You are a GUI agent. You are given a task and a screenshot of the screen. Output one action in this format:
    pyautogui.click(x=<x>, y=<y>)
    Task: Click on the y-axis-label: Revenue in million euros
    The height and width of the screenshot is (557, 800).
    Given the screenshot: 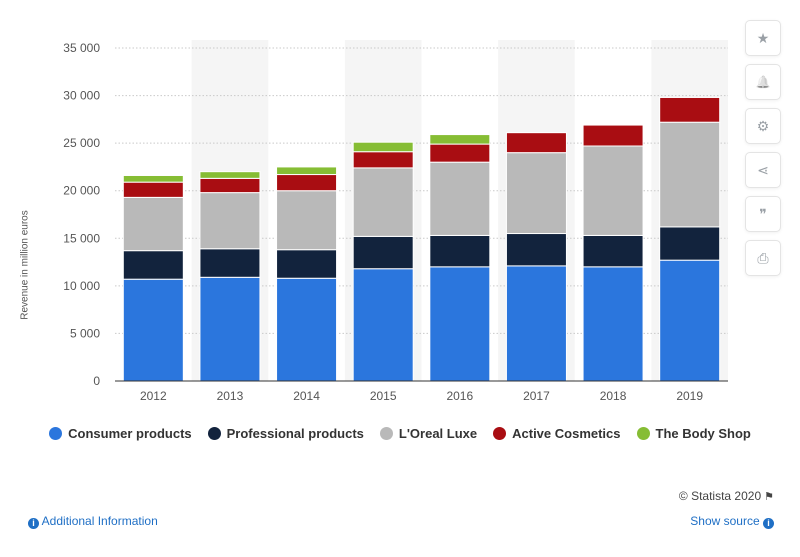 What is the action you would take?
    pyautogui.click(x=25, y=265)
    